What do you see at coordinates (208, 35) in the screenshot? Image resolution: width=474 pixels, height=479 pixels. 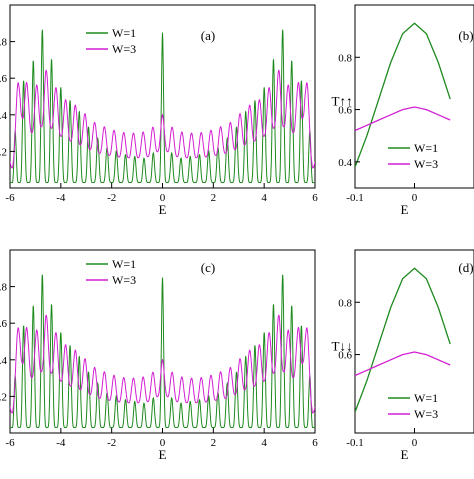 I see `panel-label: (a)` at bounding box center [208, 35].